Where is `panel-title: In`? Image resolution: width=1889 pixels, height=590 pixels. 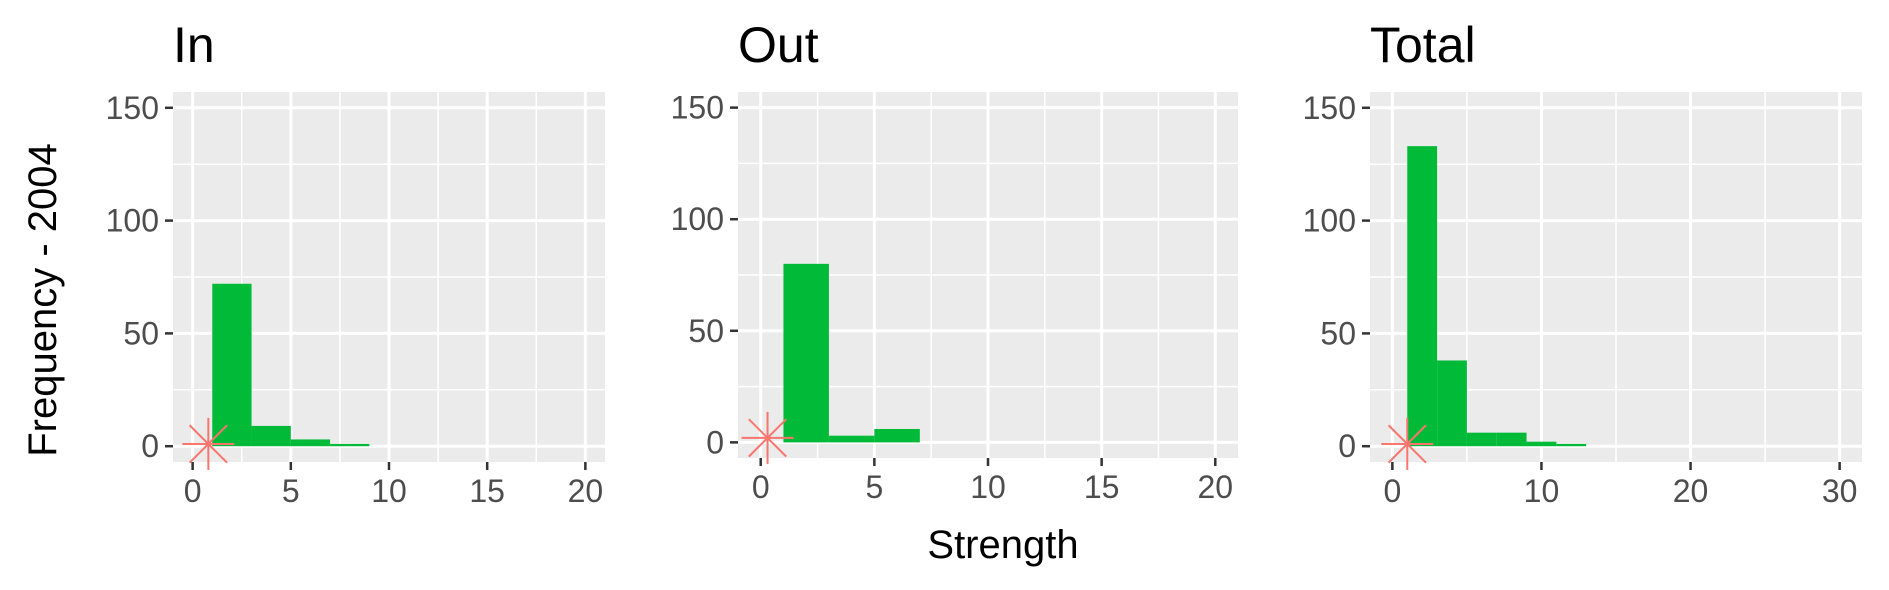
panel-title: In is located at coordinates (194, 45).